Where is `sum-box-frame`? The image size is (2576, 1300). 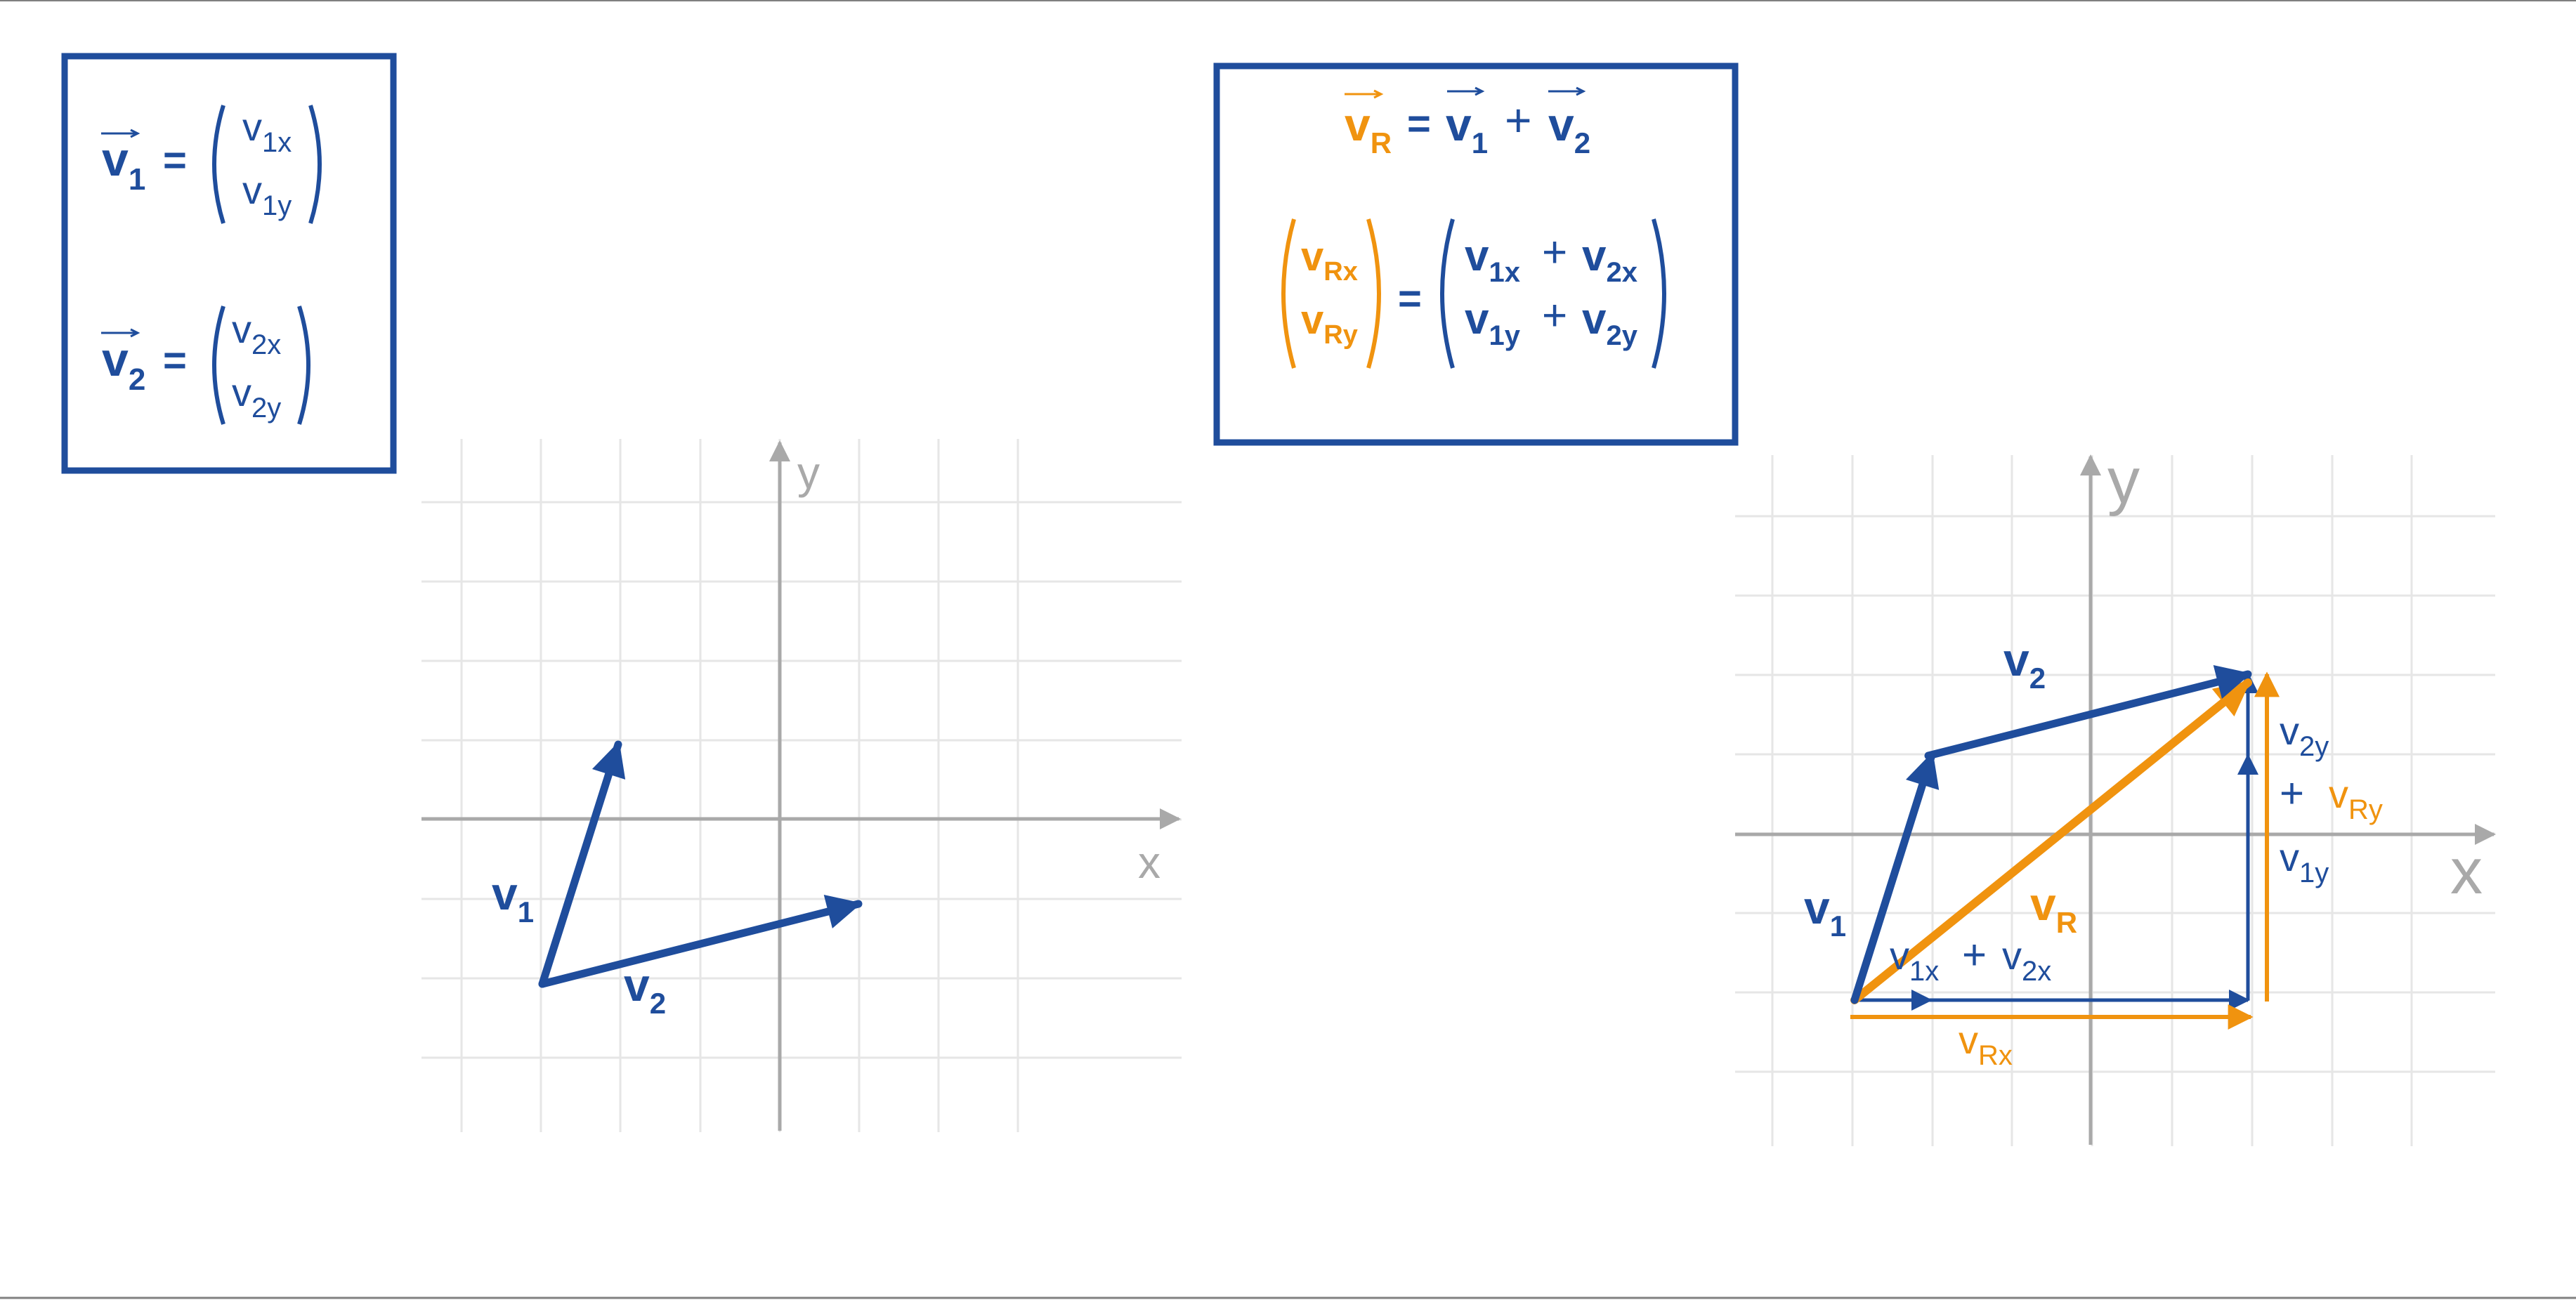
sum-box-frame is located at coordinates (1476, 254).